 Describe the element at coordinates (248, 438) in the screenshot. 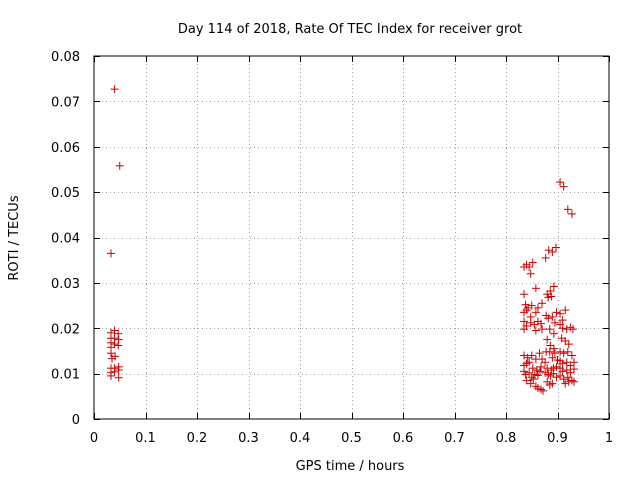

I see `x-tick-label: 0.3` at that location.